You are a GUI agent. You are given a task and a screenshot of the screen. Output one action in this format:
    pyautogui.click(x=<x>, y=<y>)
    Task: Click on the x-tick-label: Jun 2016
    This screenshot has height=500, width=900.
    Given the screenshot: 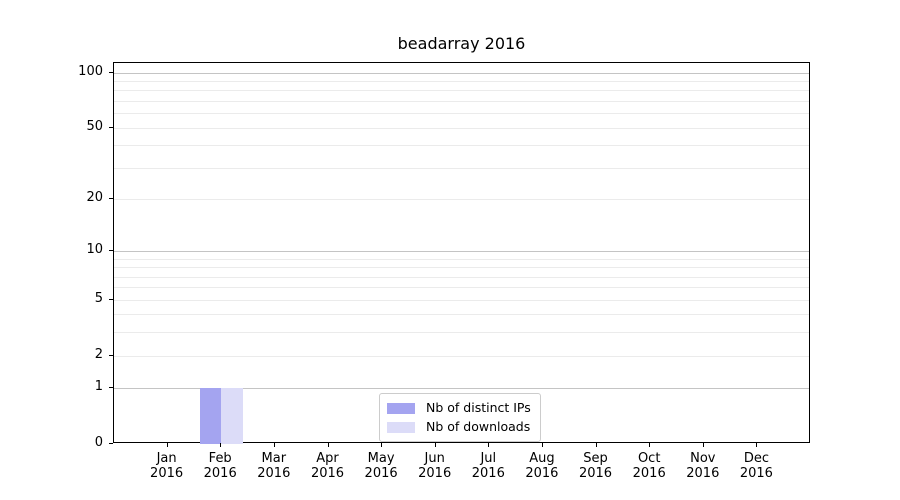 What is the action you would take?
    pyautogui.click(x=435, y=466)
    